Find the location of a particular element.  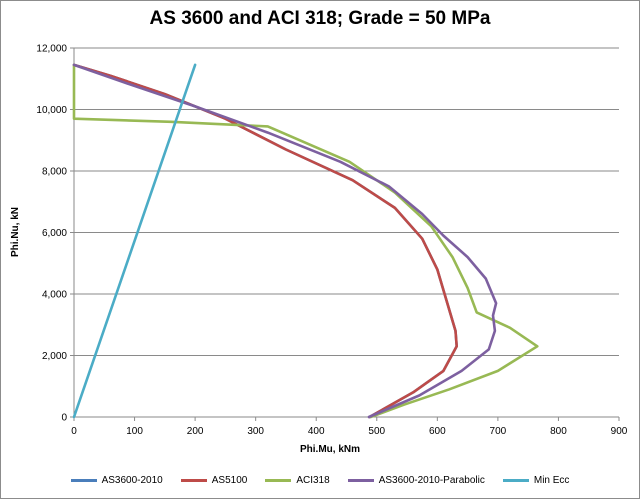

x-tick-label: 800 is located at coordinates (558, 431).